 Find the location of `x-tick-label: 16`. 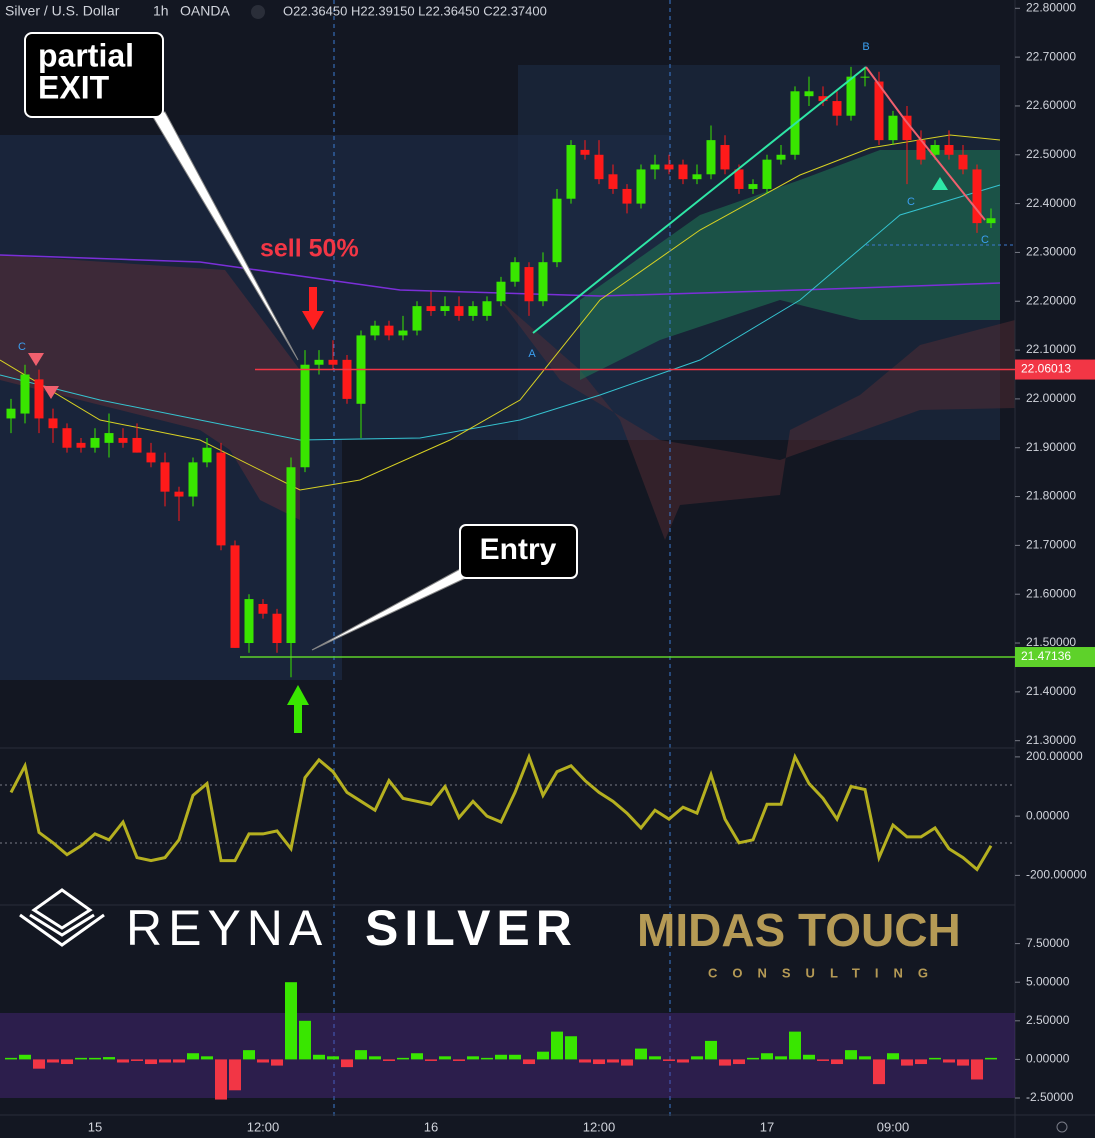

x-tick-label: 16 is located at coordinates (431, 1126).